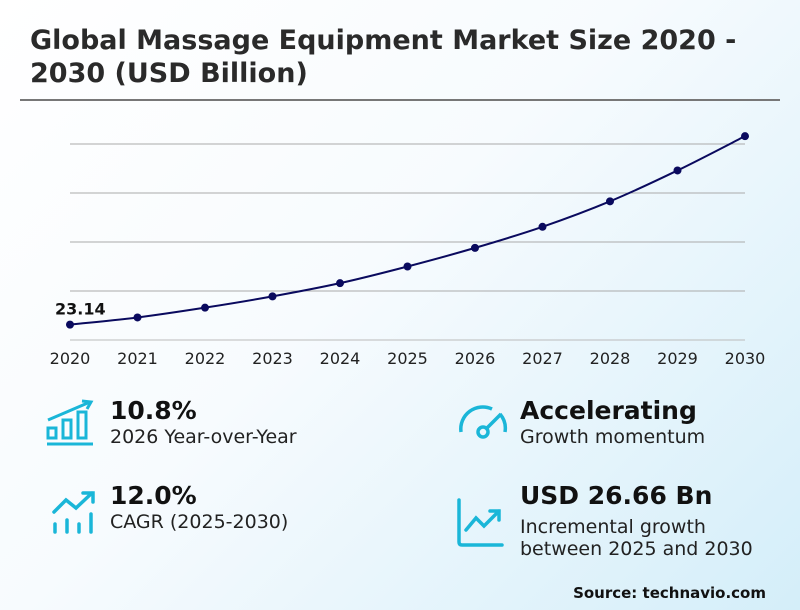  What do you see at coordinates (205, 307) in the screenshot?
I see `data-point-2022` at bounding box center [205, 307].